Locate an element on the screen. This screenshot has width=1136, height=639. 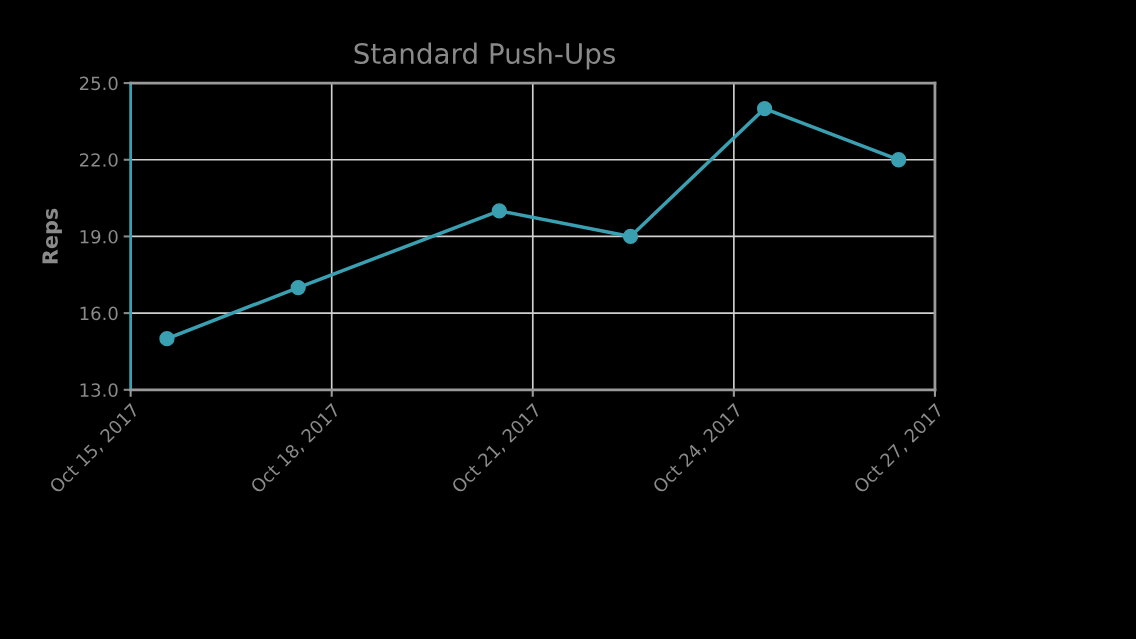
y-tick-label: 13.0 is located at coordinates (99, 390).